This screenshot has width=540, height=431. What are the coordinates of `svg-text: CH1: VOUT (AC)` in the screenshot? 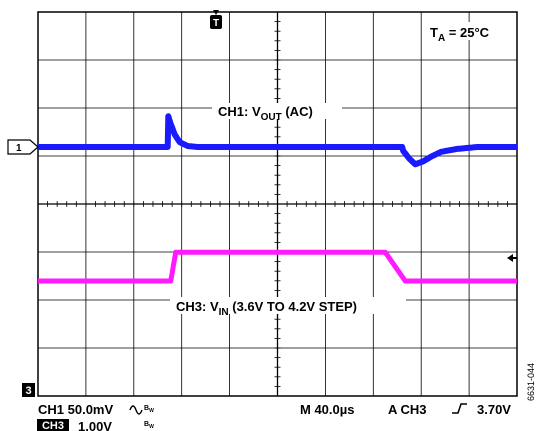 It's located at (265, 113).